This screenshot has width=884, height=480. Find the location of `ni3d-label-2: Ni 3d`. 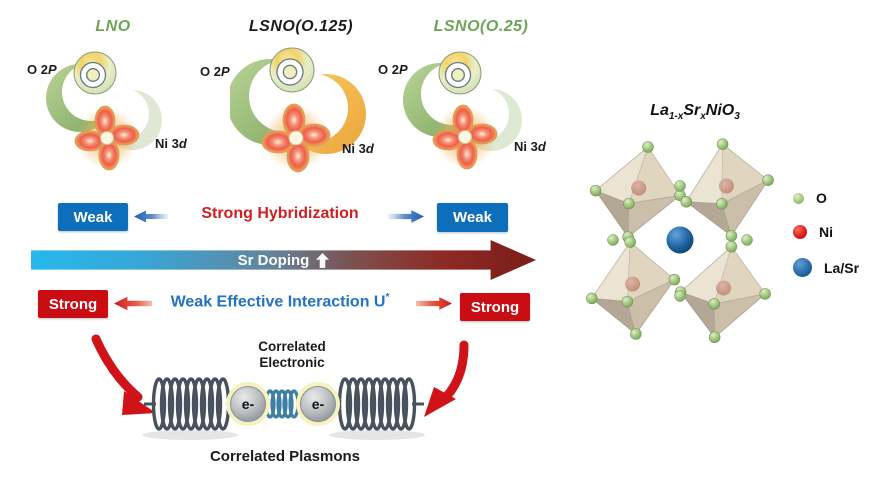

ni3d-label-2: Ni 3d is located at coordinates (358, 148).